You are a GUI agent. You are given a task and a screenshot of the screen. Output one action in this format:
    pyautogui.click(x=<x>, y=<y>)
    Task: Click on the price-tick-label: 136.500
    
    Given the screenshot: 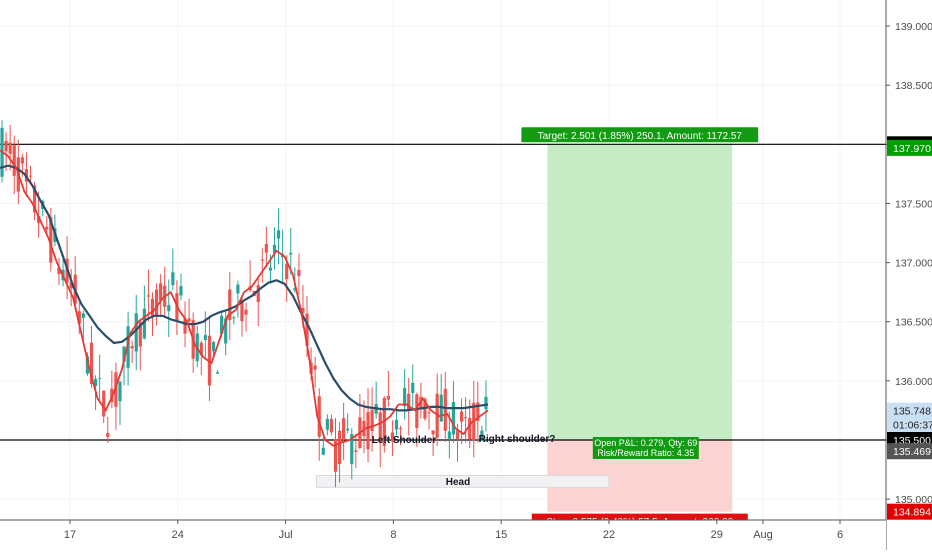 What is the action you would take?
    pyautogui.click(x=913, y=323)
    